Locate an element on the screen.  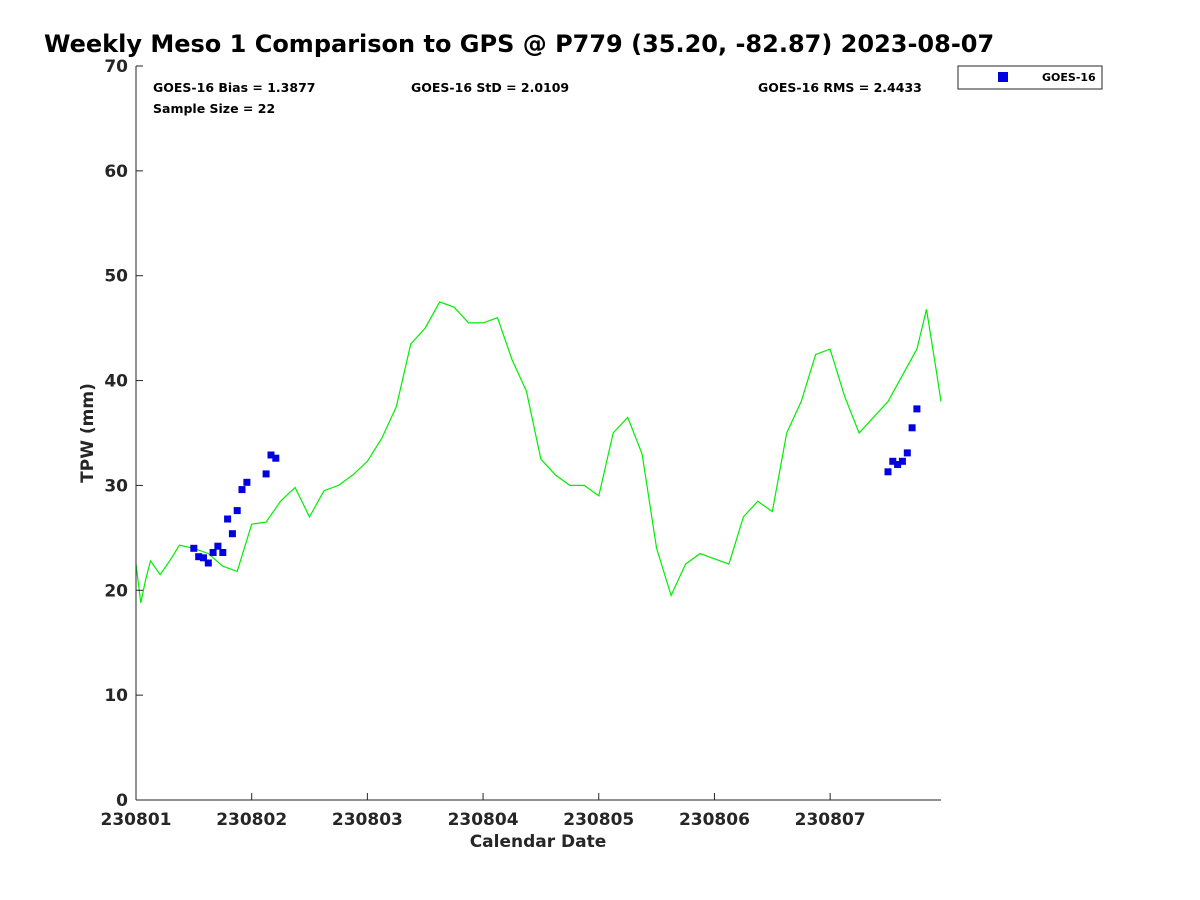
y-tick-label: 0 is located at coordinates (122, 801).